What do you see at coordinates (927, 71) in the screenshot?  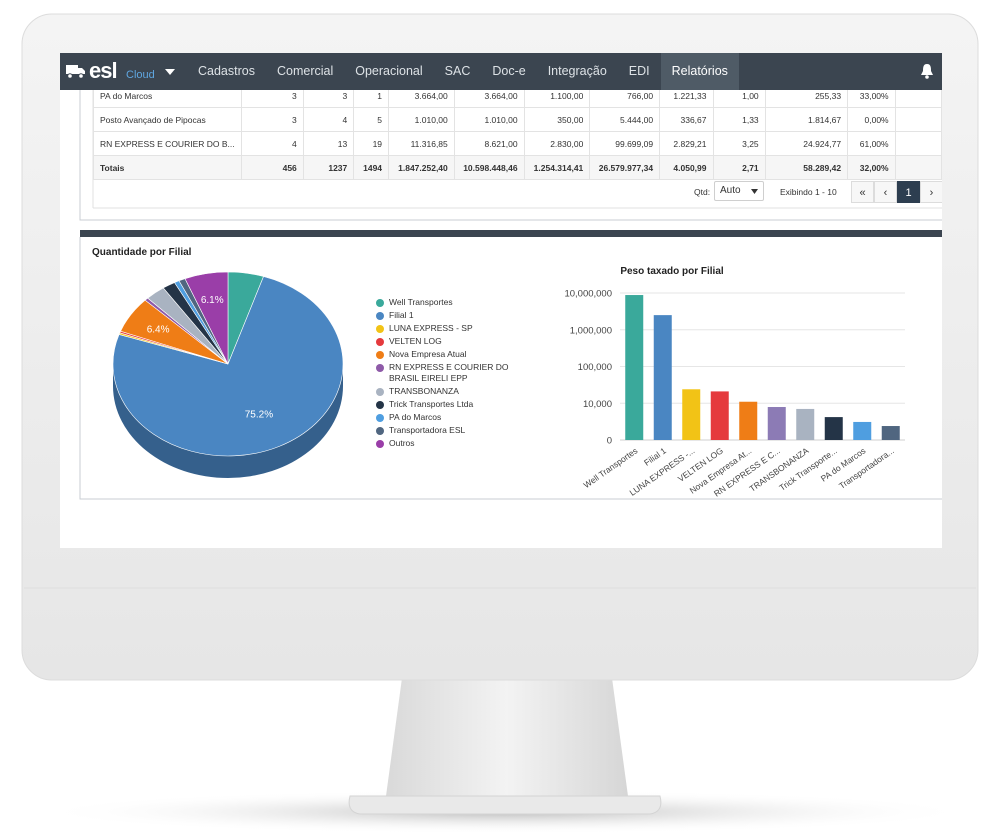 I see `bell-icon` at bounding box center [927, 71].